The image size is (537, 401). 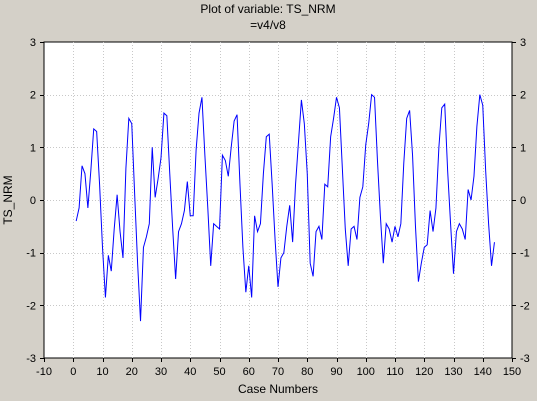 I want to click on y-tick-label-right: -2, so click(x=525, y=306).